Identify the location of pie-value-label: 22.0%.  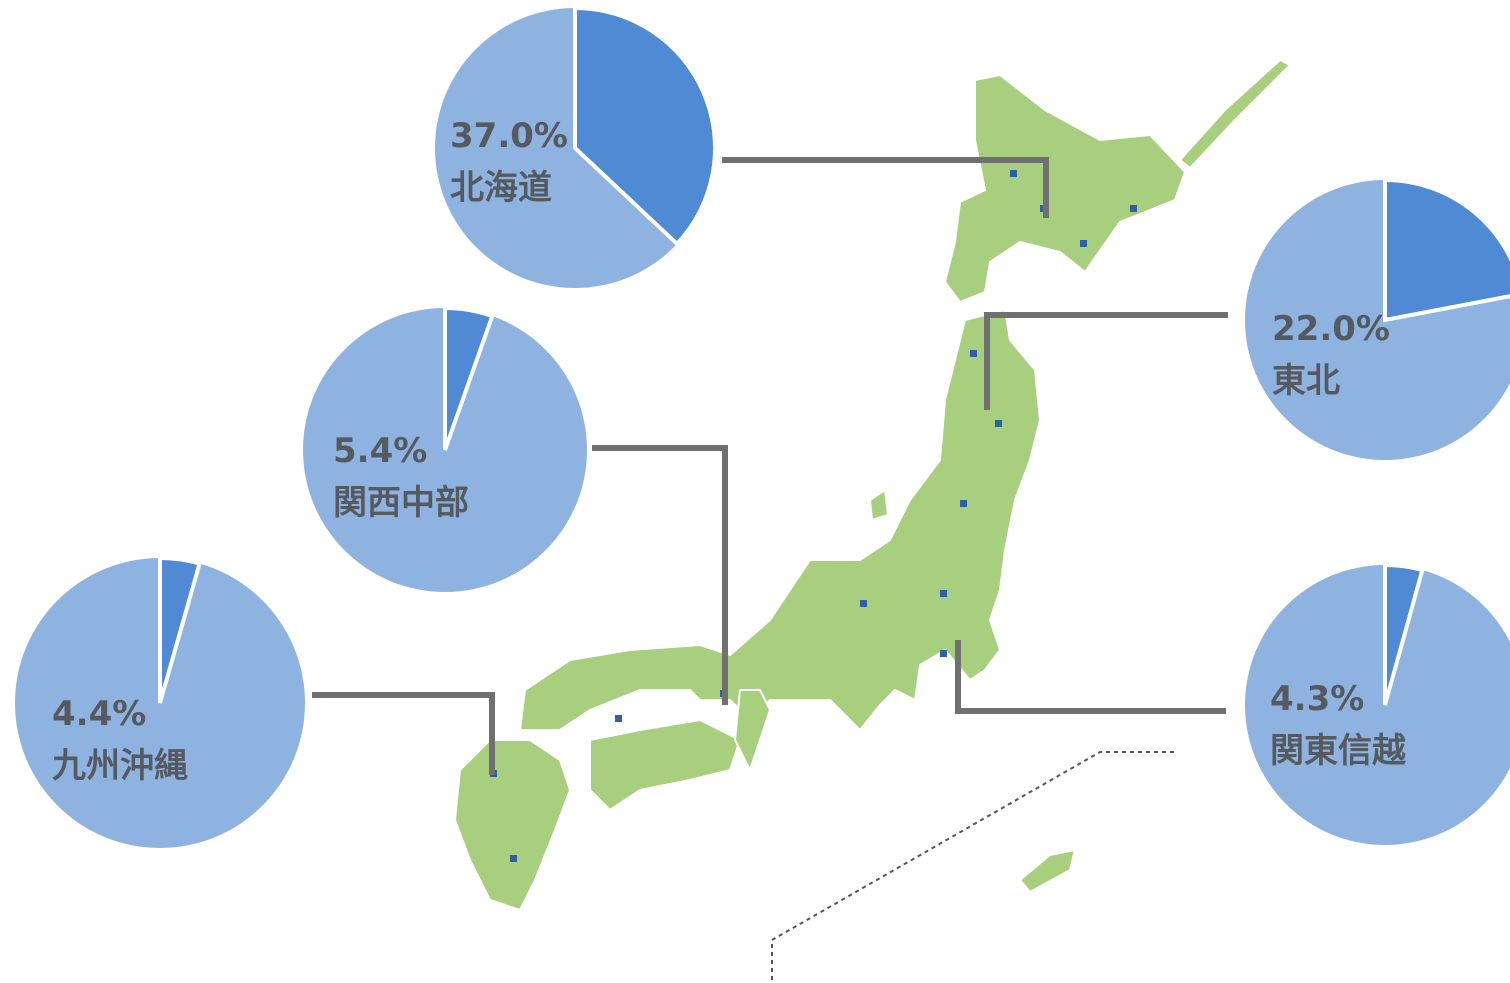
(1331, 329).